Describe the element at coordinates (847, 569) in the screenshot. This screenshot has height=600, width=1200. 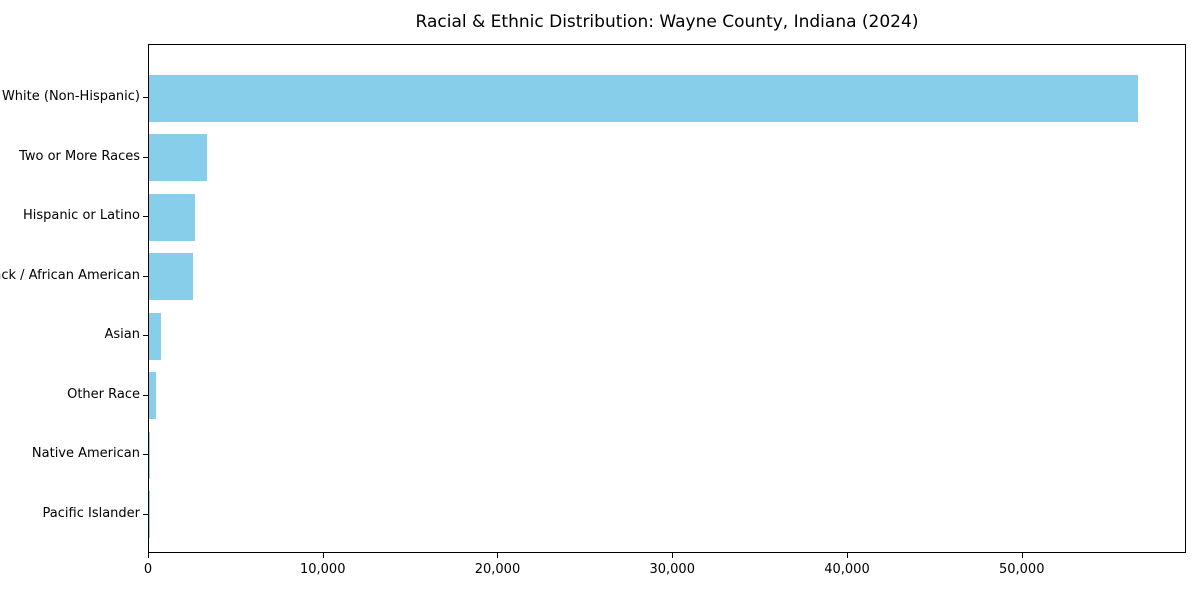
I see `x-tick-label-40-000: 40,000` at that location.